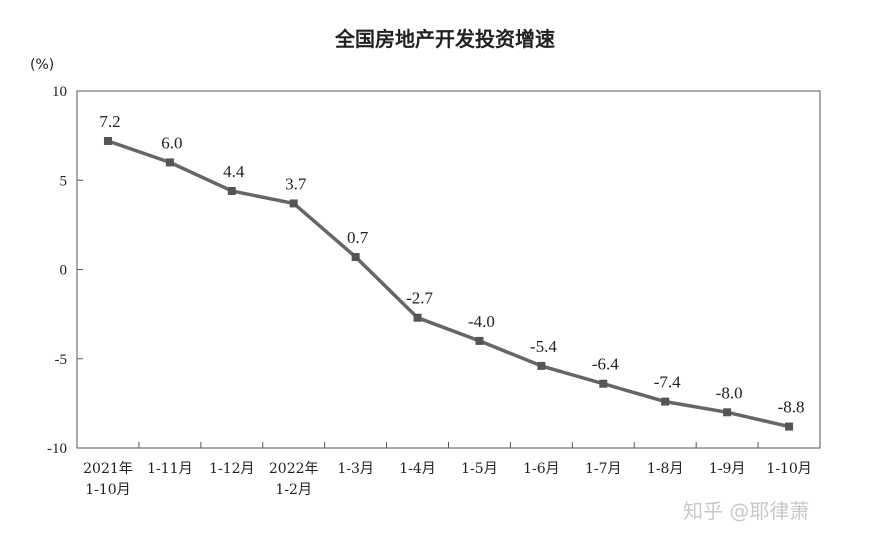 The image size is (869, 544). What do you see at coordinates (109, 121) in the screenshot?
I see `data-label: 7.2` at bounding box center [109, 121].